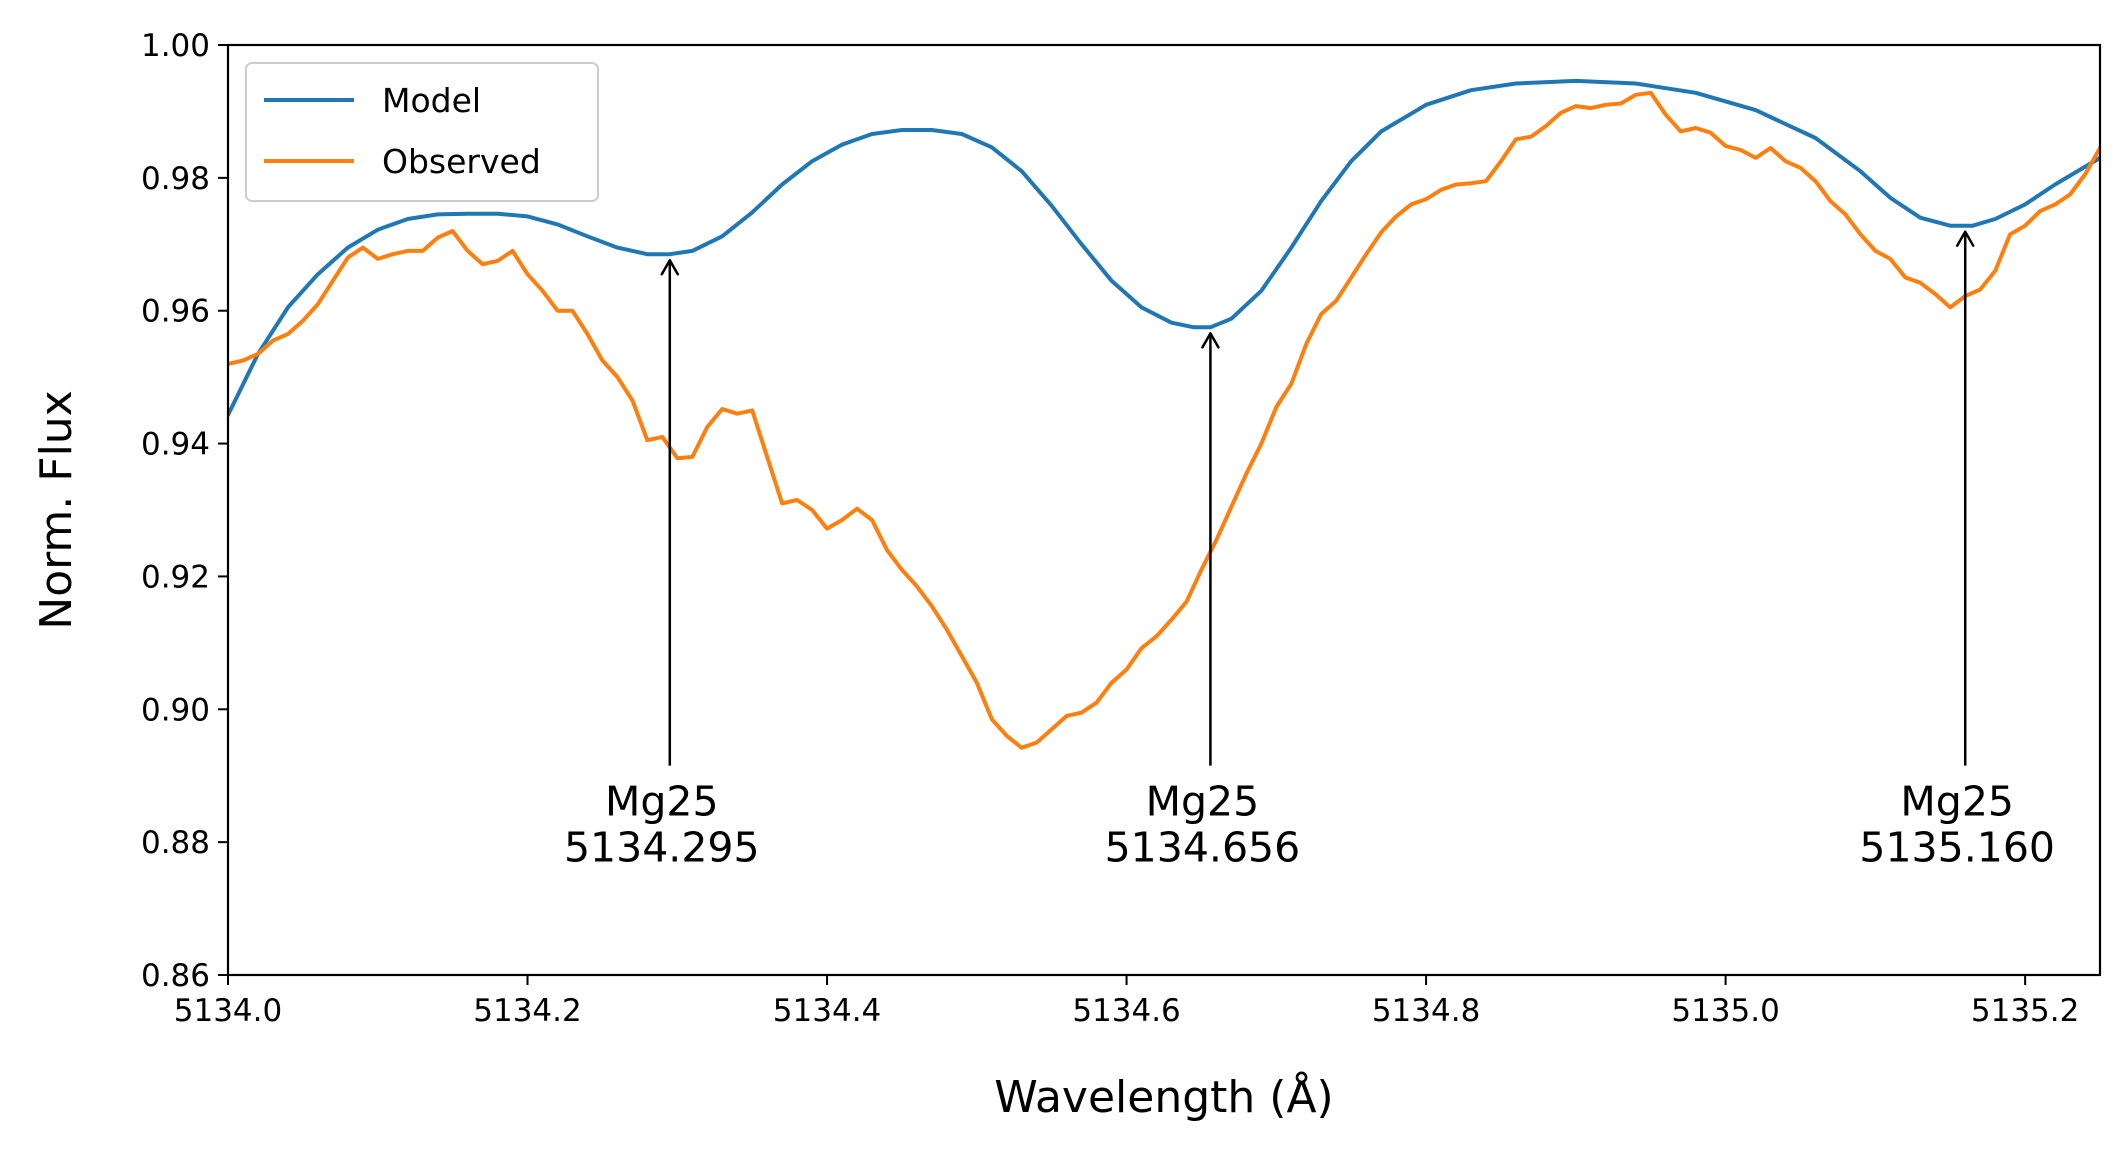 Image resolution: width=2115 pixels, height=1156 pixels. I want to click on y-tick-label: 0.96, so click(175, 312).